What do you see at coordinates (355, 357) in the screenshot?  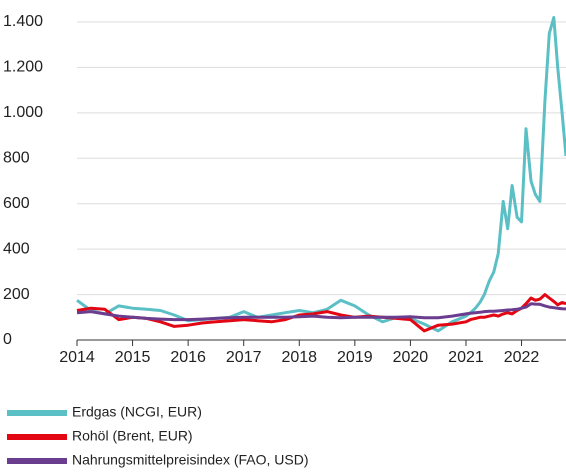 I see `x-tick-label: 2019` at bounding box center [355, 357].